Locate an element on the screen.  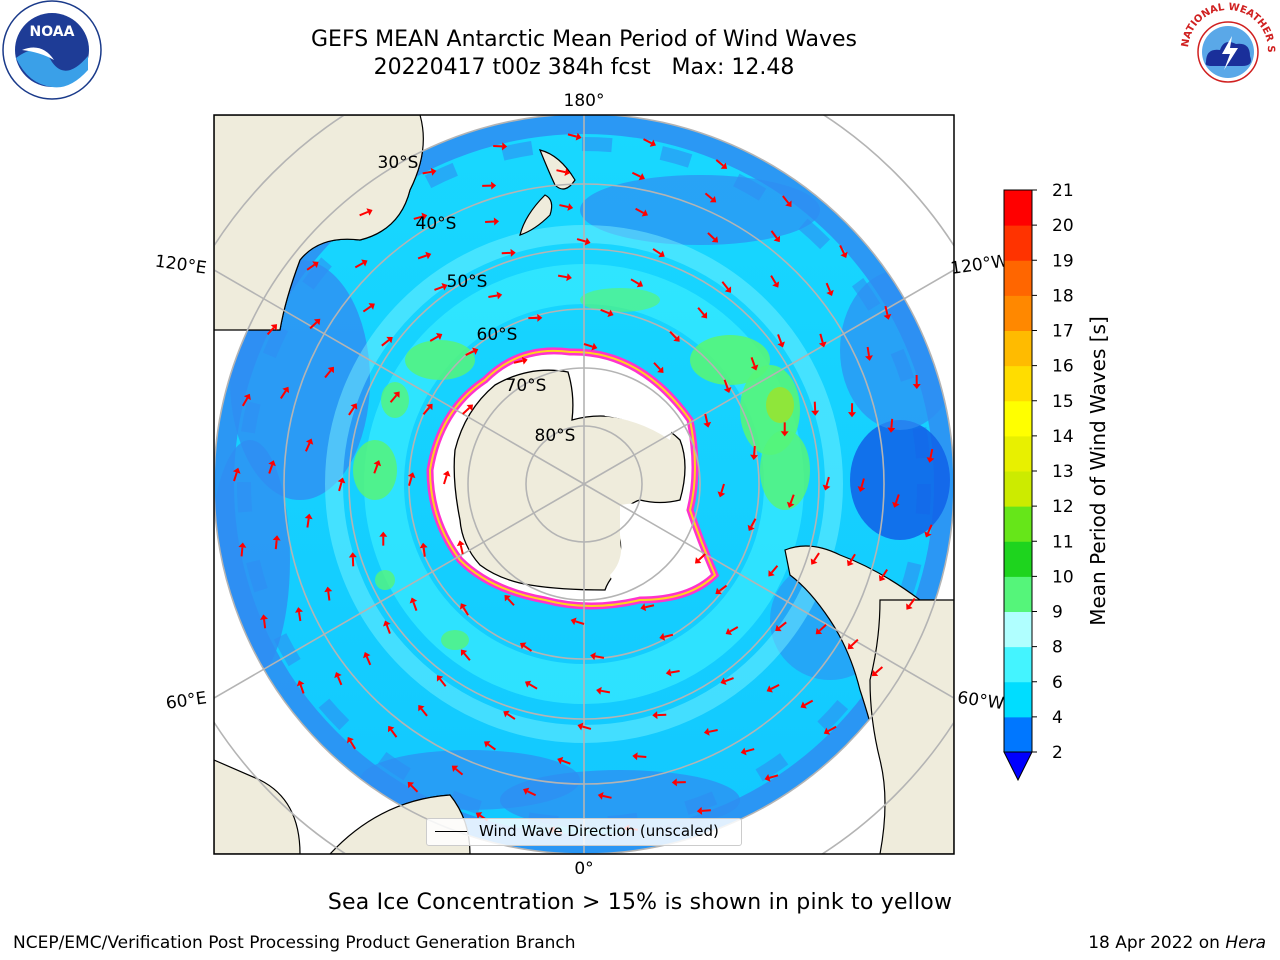
colorbar-segment is located at coordinates (1018, 594).